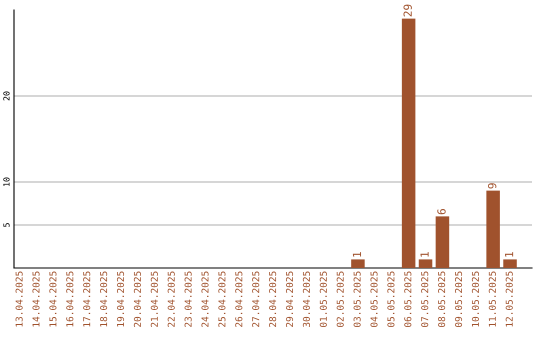 Image resolution: width=540 pixels, height=340 pixels. I want to click on x-tick-label: 08.05.2025, so click(442, 300).